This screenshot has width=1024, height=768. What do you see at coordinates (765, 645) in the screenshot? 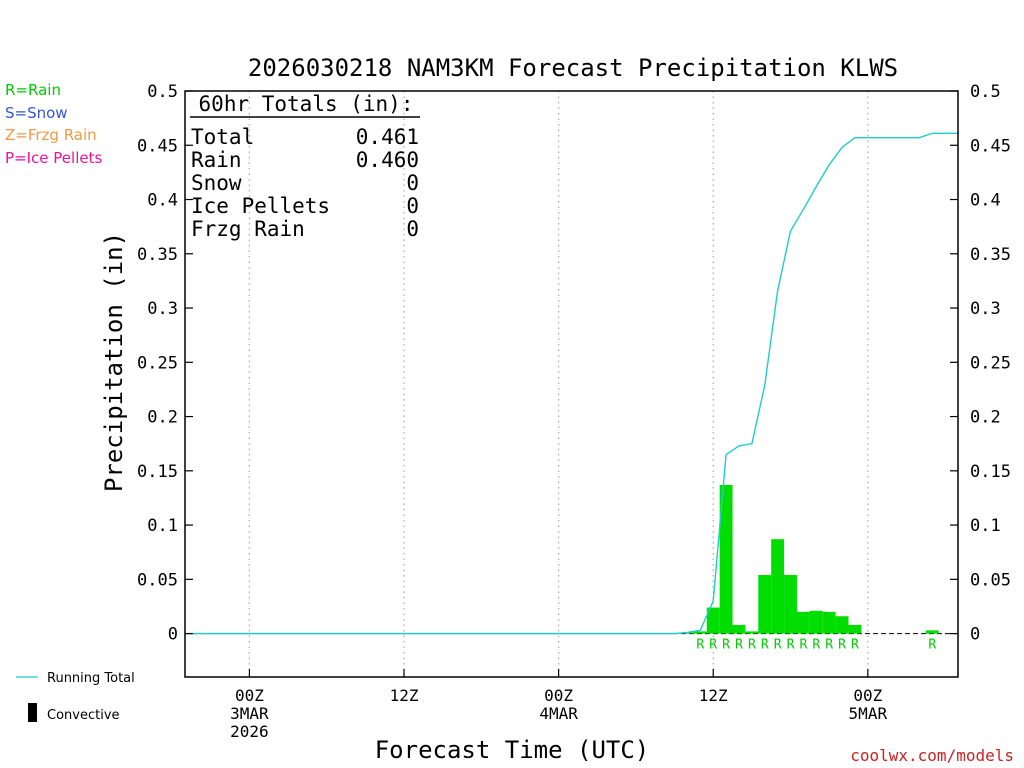
I see `ptype-marker-5: R` at bounding box center [765, 645].